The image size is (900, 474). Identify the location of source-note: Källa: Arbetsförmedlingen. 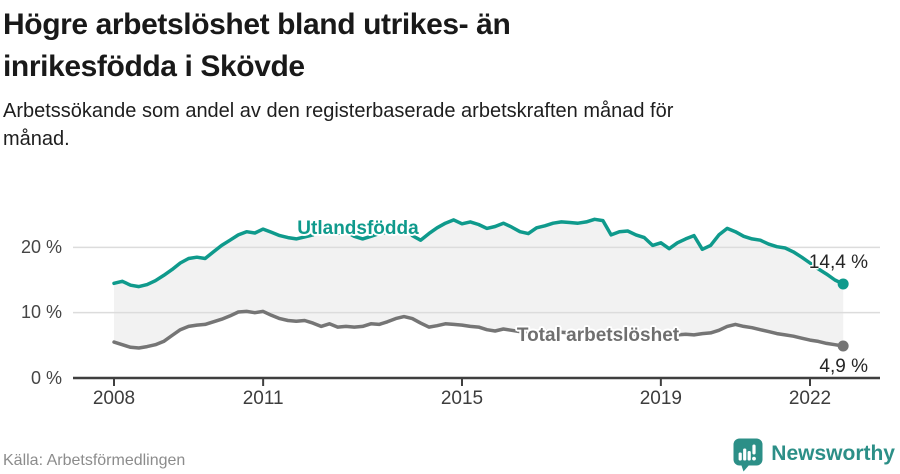
(94, 460).